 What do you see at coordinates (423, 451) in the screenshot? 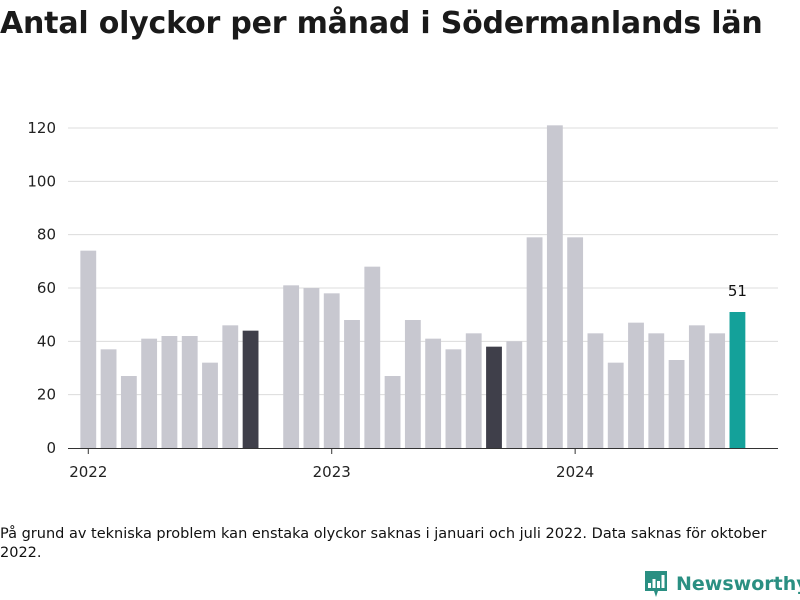
I see `axes` at bounding box center [423, 451].